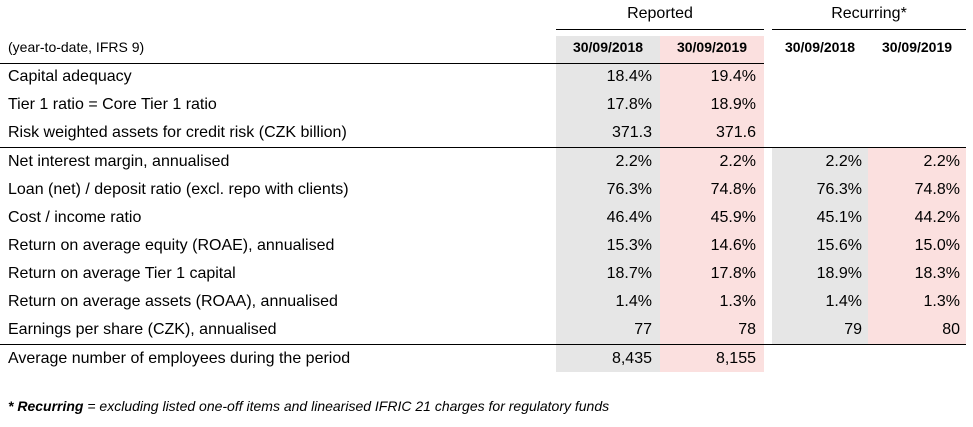  Describe the element at coordinates (747, 329) in the screenshot. I see `reported-2019-value: 78` at that location.